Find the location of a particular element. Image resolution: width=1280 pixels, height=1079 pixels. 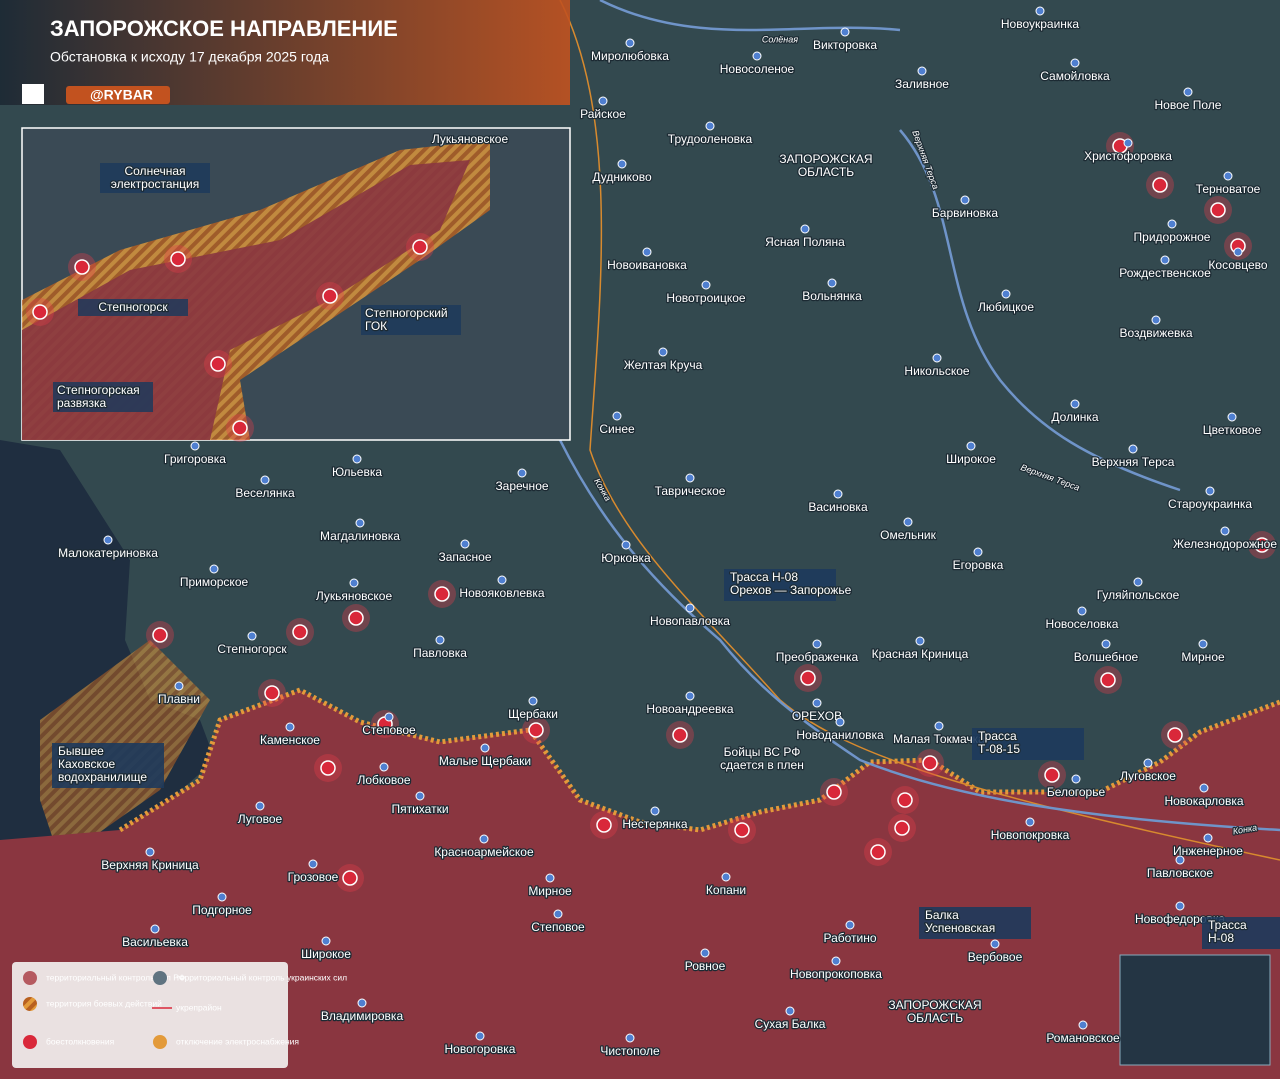

callout-text: сдается в плен is located at coordinates (762, 765).